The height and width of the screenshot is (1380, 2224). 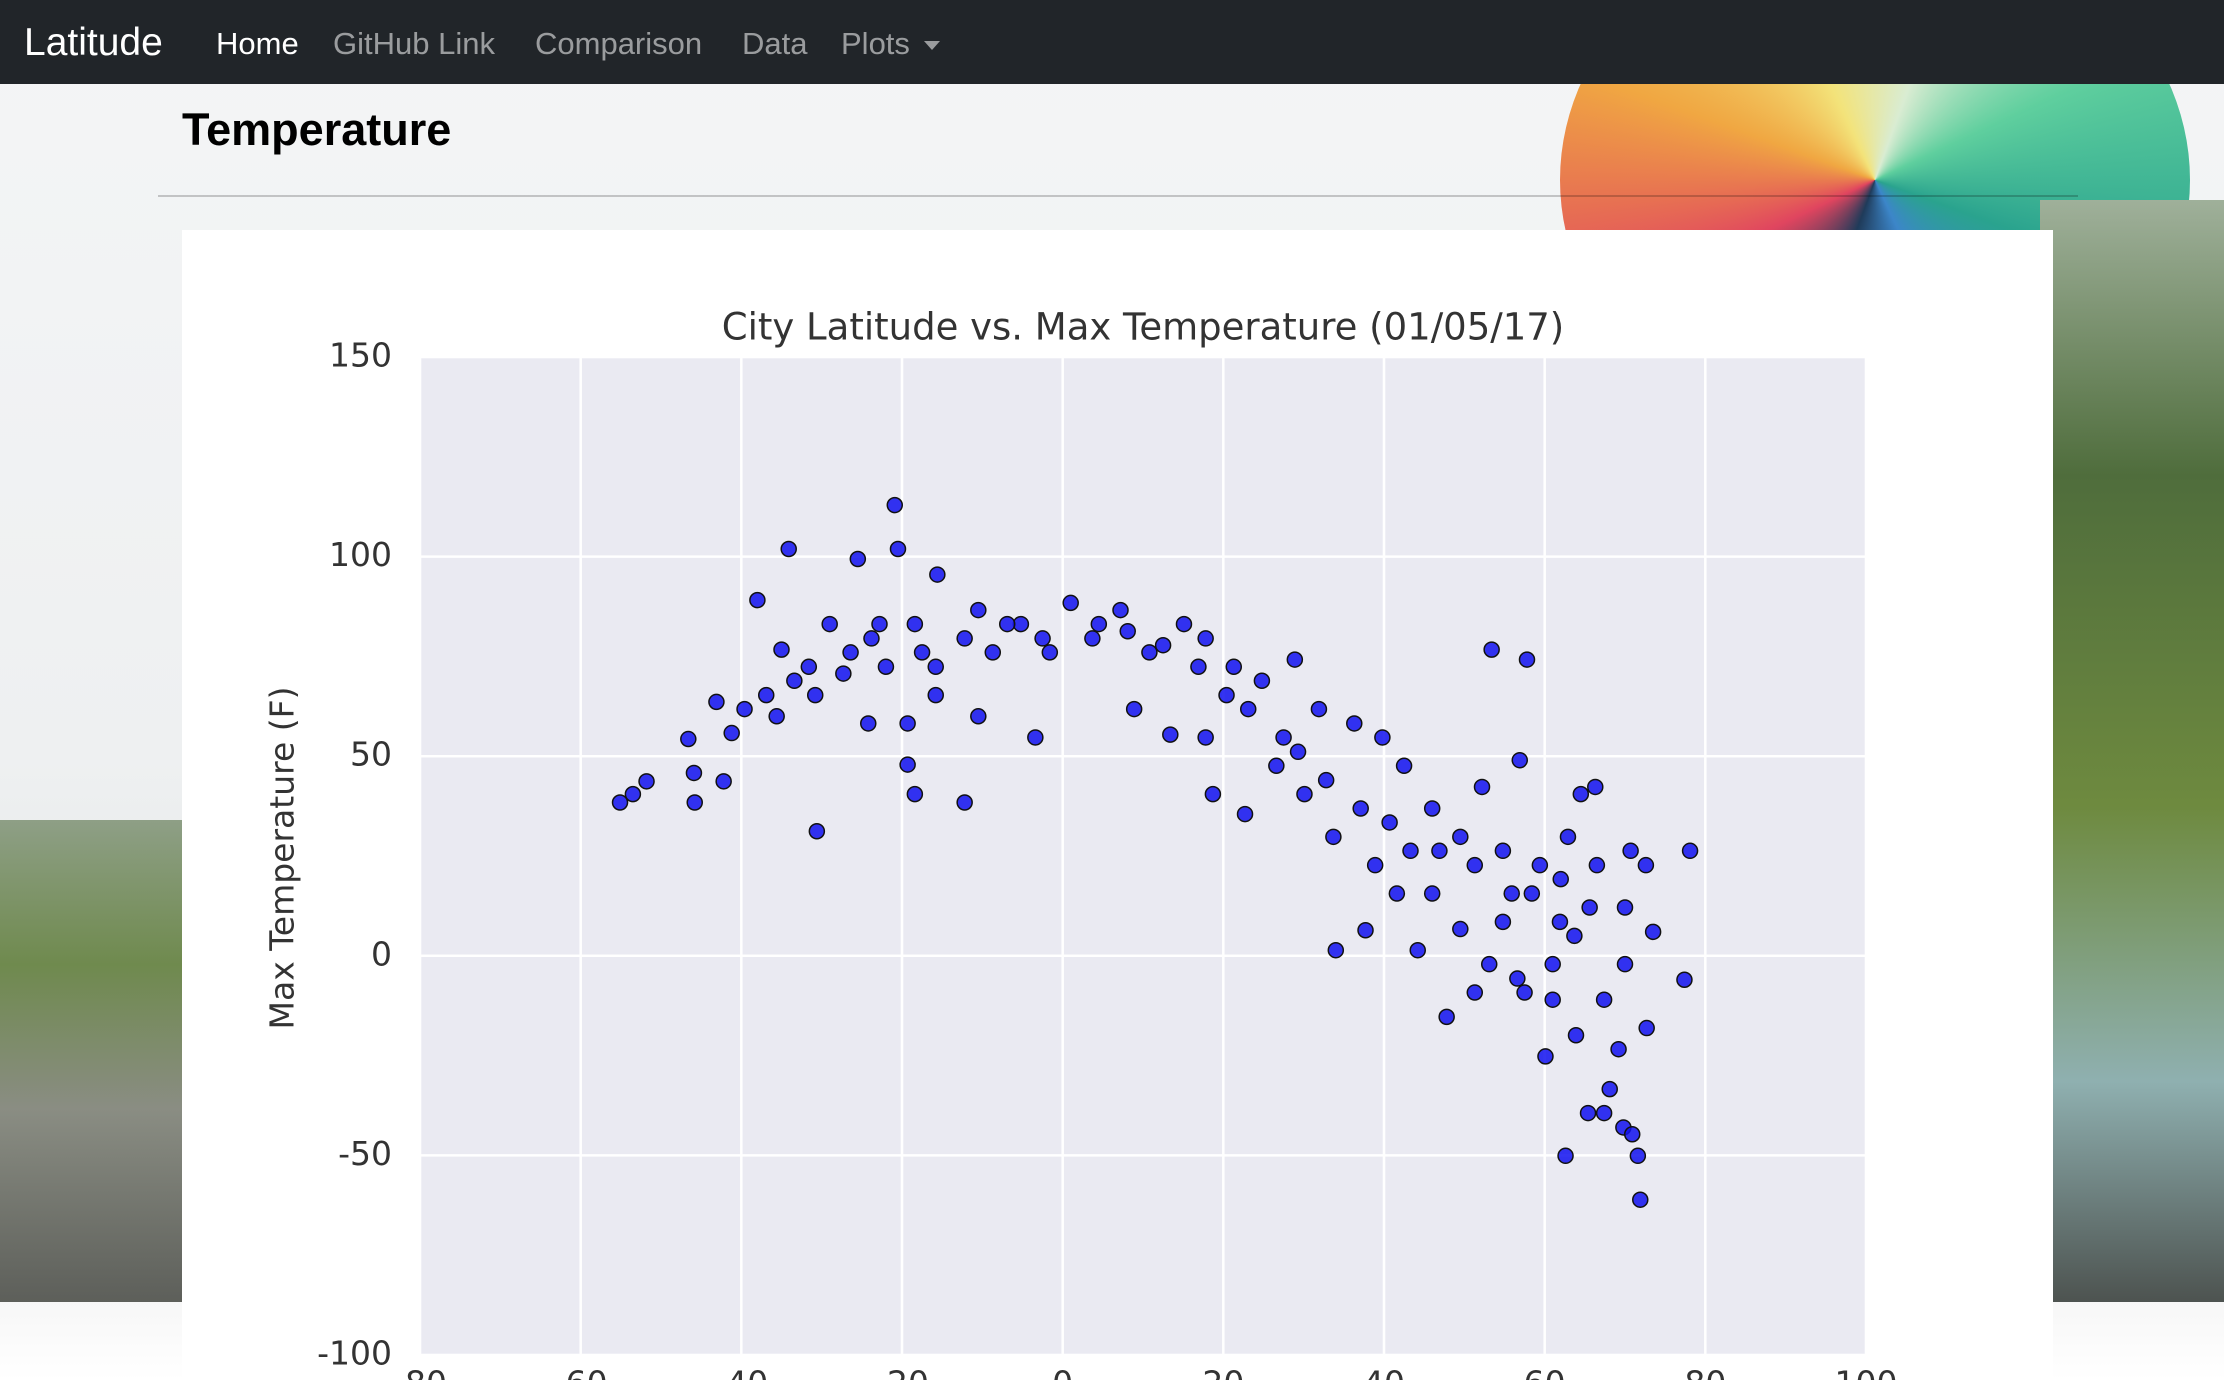 I want to click on y-tick-label: 0, so click(x=381, y=953).